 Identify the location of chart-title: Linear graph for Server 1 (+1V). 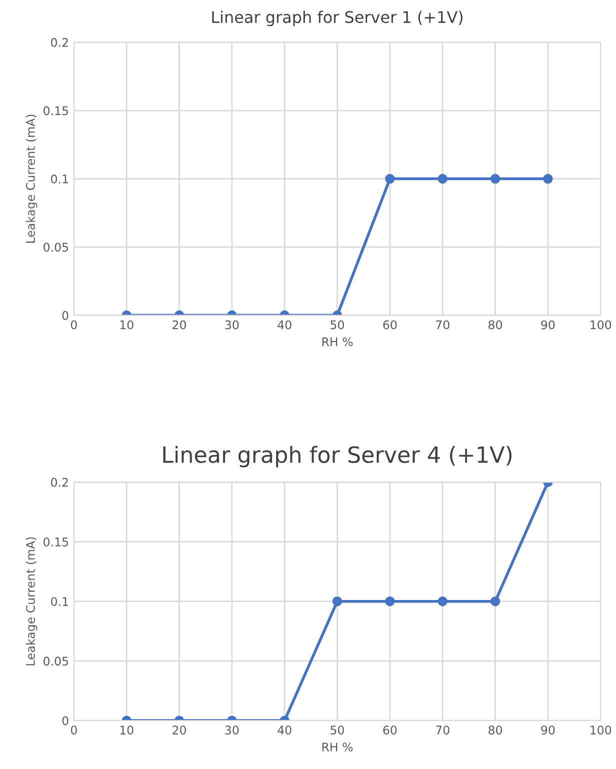
(337, 18).